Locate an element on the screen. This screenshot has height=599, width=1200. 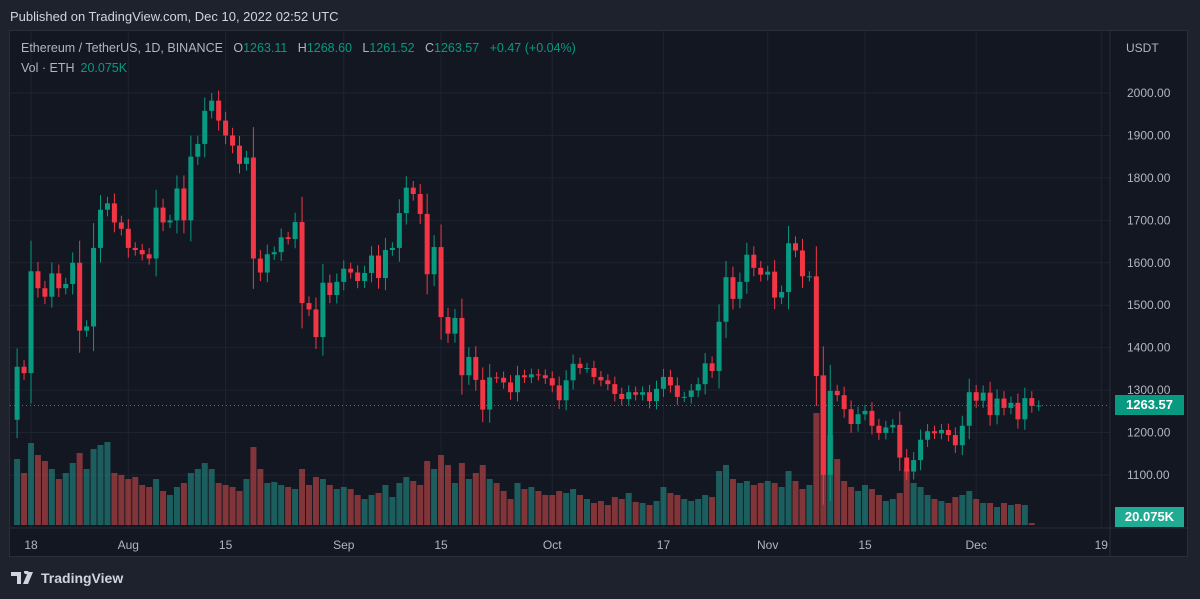
y-tick-label: 2000.00 is located at coordinates (1149, 93).